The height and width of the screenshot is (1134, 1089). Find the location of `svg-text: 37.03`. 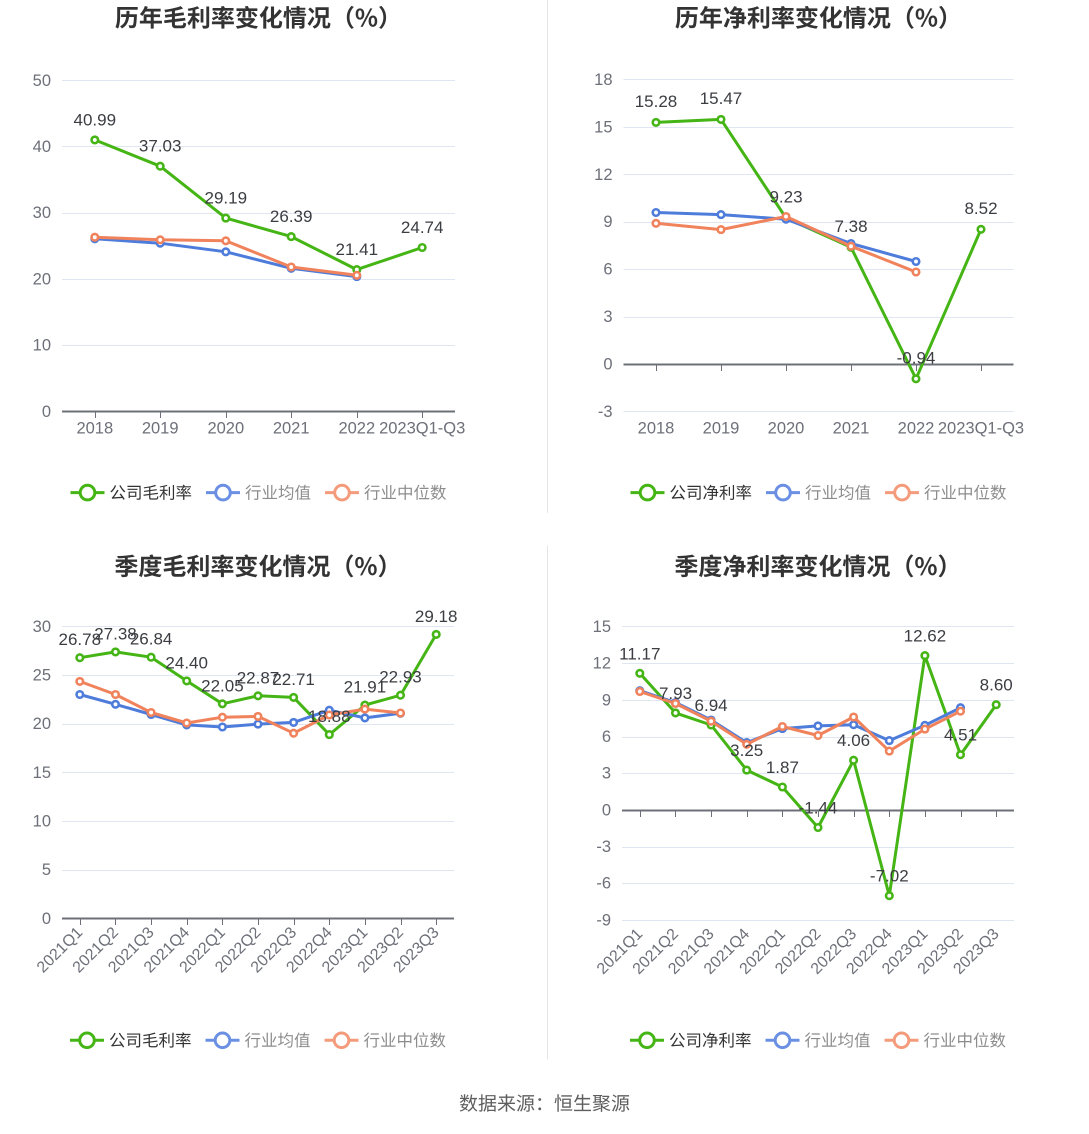

svg-text: 37.03 is located at coordinates (160, 146).